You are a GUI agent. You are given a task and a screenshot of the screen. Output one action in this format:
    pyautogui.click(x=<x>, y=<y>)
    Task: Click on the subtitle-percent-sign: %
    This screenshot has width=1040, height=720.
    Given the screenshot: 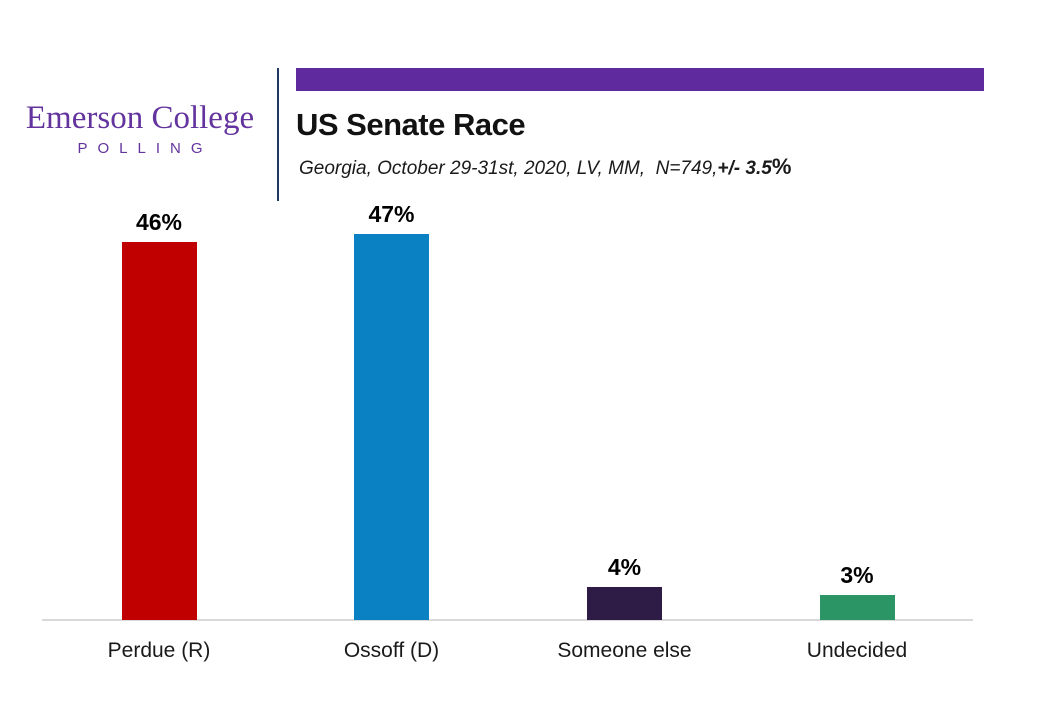 What is the action you would take?
    pyautogui.click(x=781, y=166)
    